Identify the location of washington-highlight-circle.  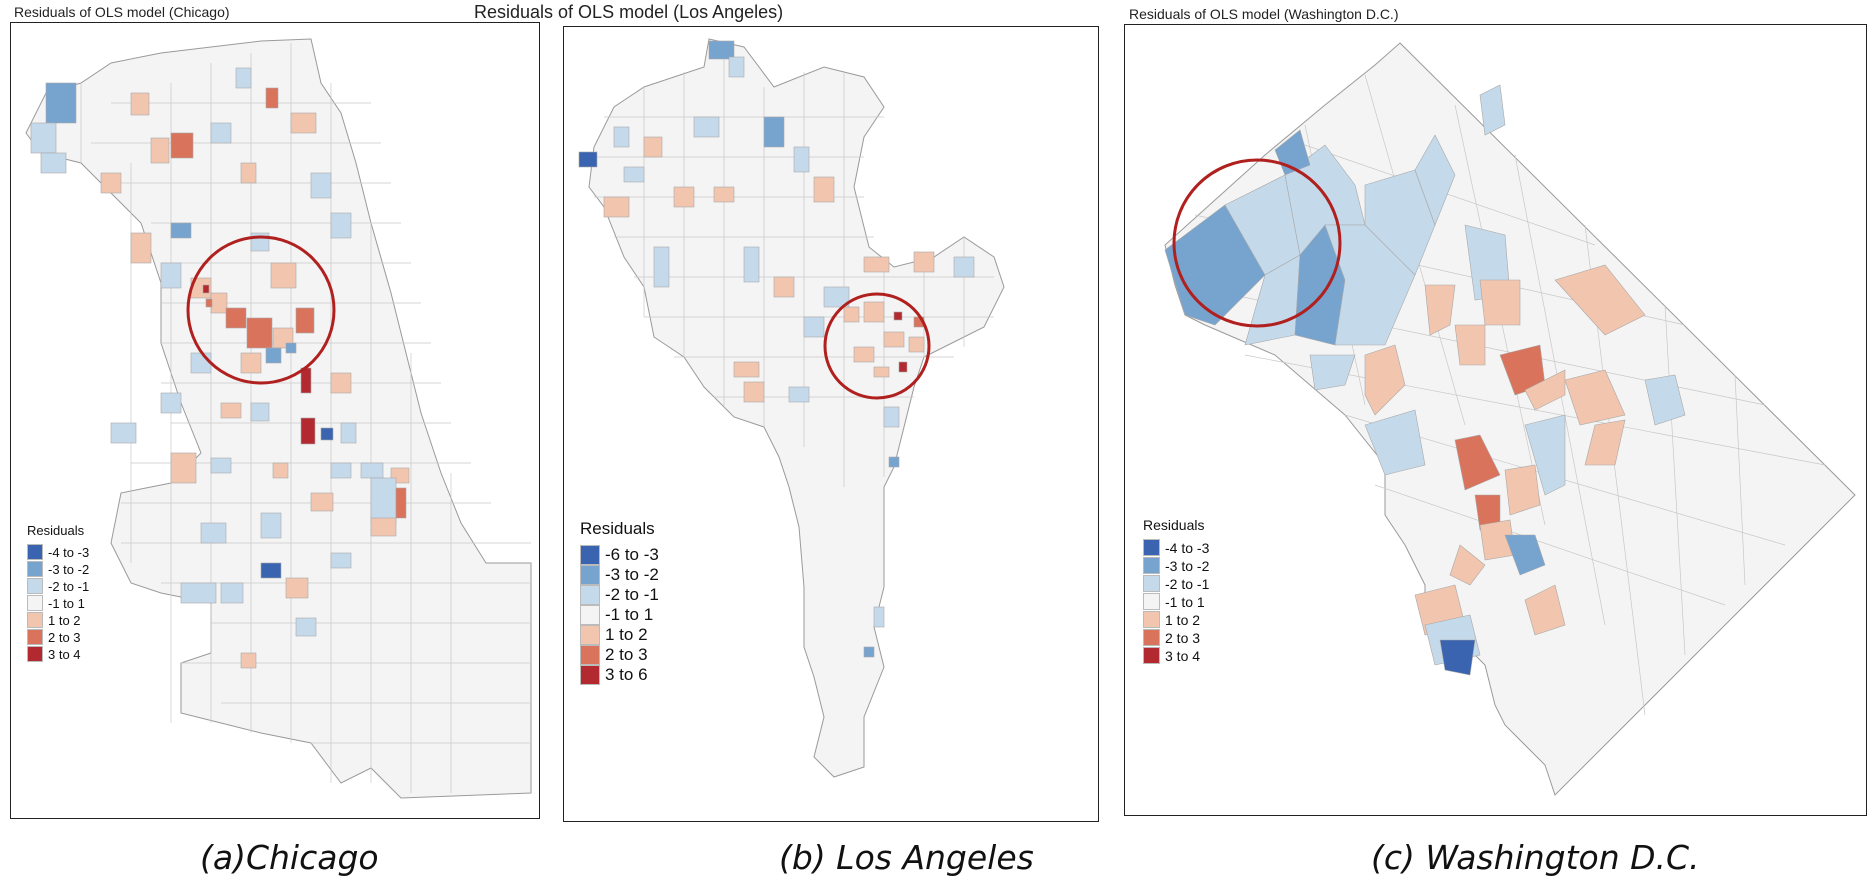
(1257, 243).